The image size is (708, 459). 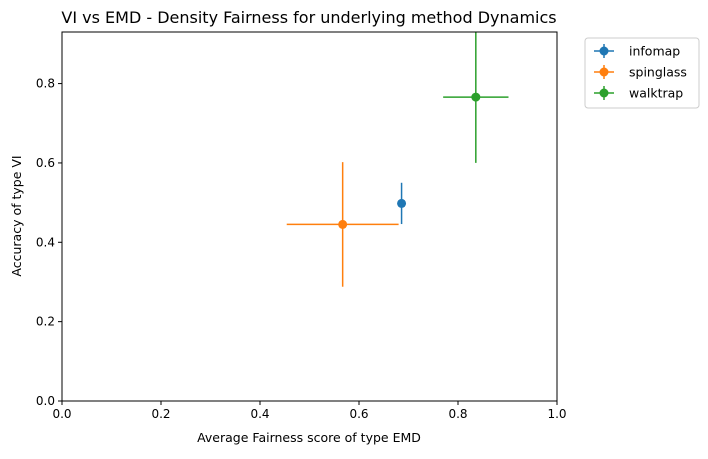 What do you see at coordinates (358, 414) in the screenshot?
I see `x-tick-label: 0.6` at bounding box center [358, 414].